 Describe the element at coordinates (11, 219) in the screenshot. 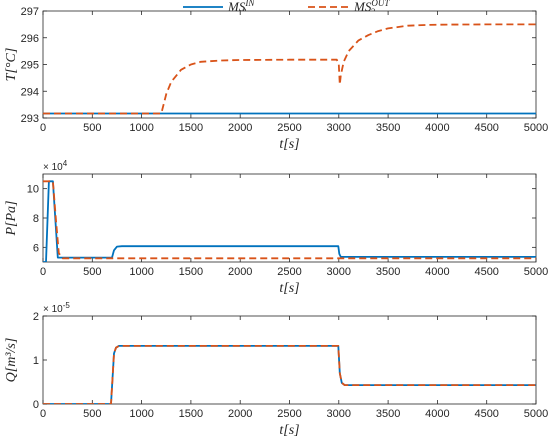

I see `y-axis-label: P[Pa]` at that location.